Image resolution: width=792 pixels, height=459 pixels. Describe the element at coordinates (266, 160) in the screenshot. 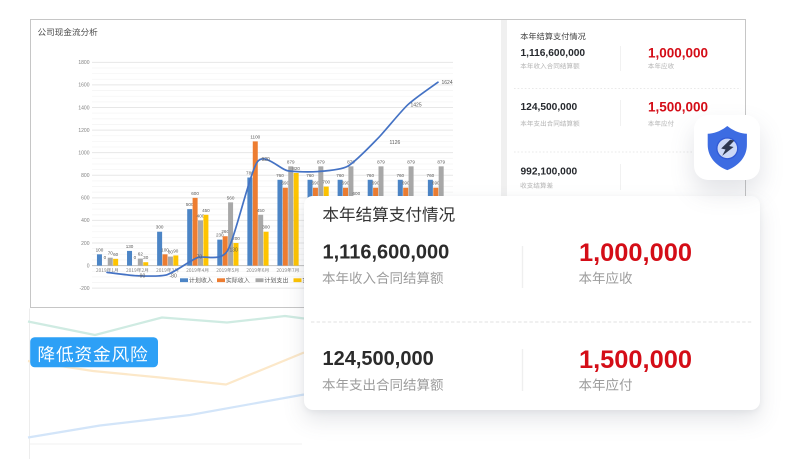

I see `svg-text: 920` at that location.